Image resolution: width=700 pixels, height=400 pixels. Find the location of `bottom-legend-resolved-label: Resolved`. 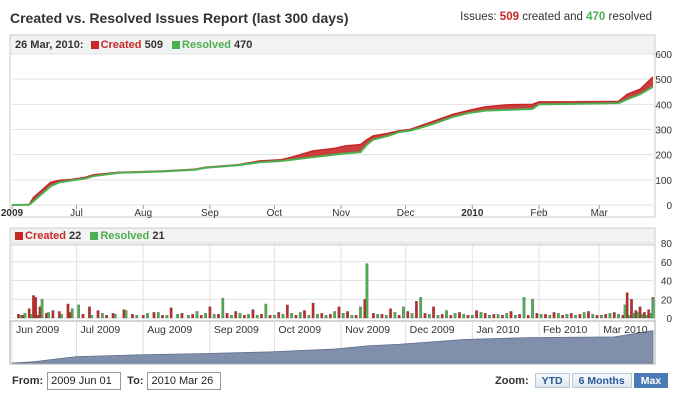

bottom-legend-resolved-label: Resolved is located at coordinates (125, 236).